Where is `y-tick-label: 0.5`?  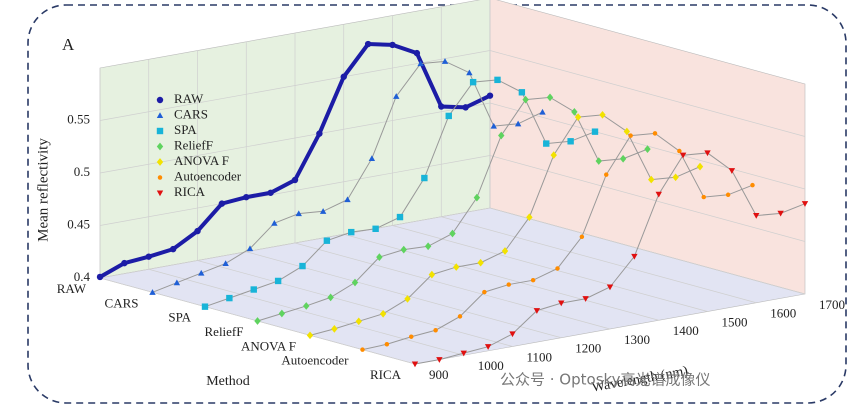
y-tick-label: 0.5 is located at coordinates (82, 171).